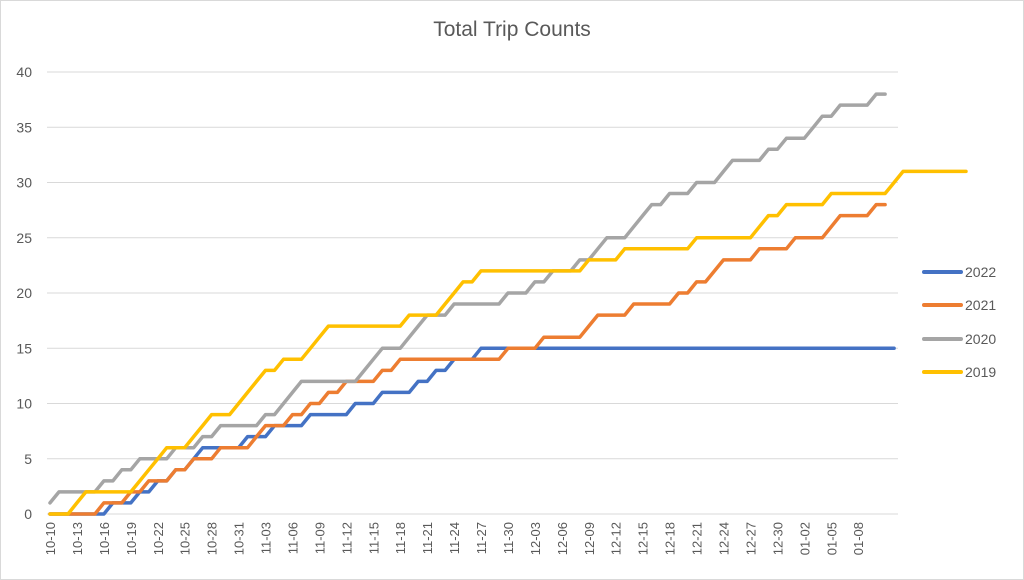 The height and width of the screenshot is (580, 1024). I want to click on legend-label: 2019, so click(981, 372).